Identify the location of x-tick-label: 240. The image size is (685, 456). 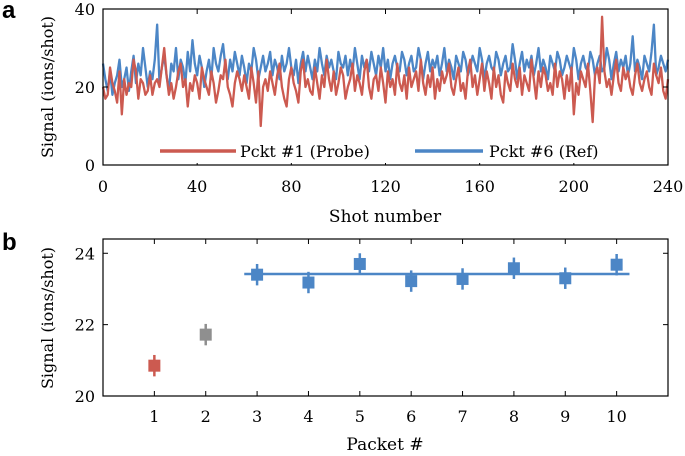
(668, 186).